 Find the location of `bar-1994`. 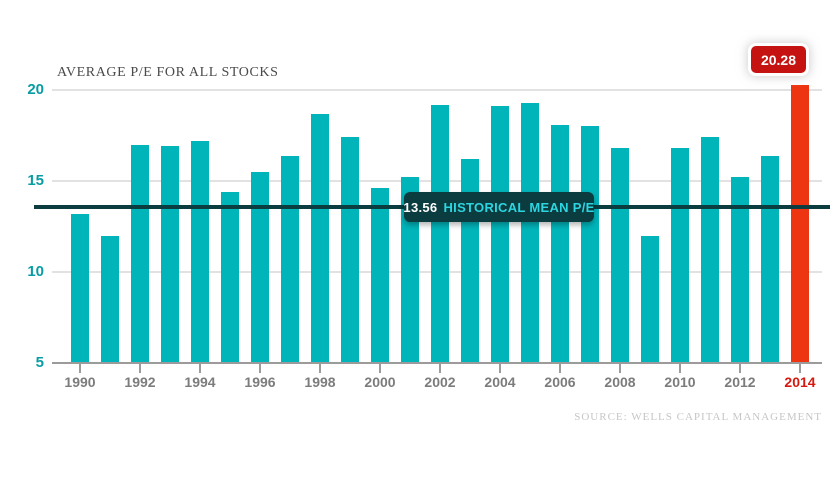

bar-1994 is located at coordinates (200, 251).